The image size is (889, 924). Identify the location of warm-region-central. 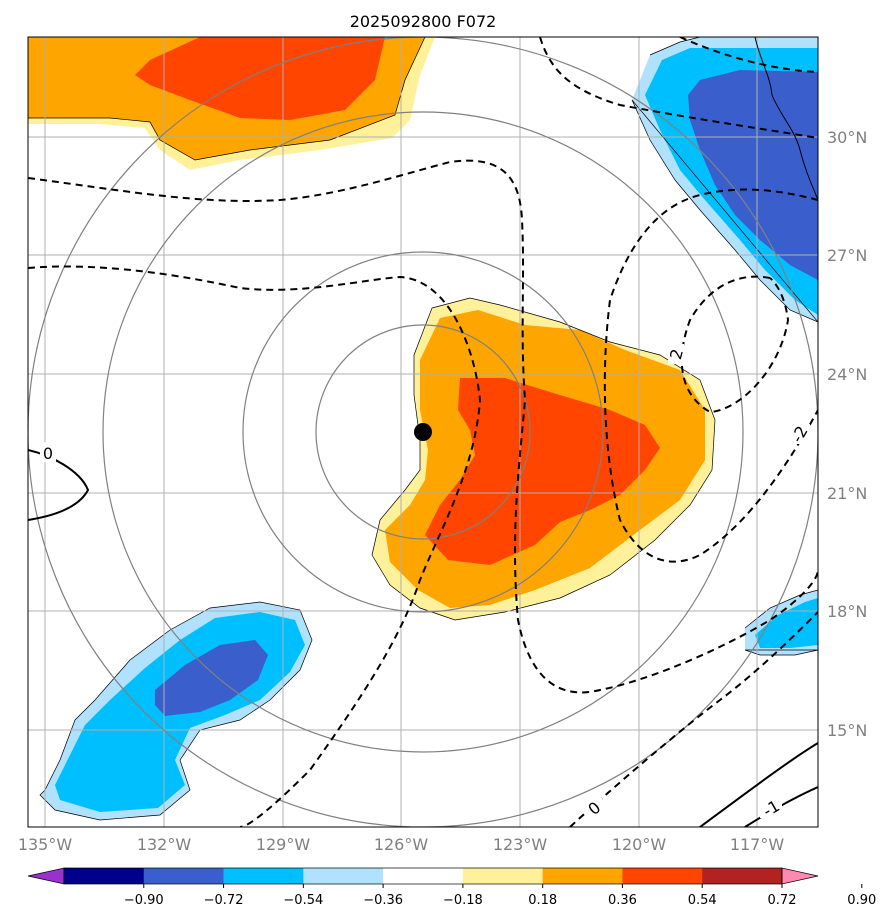
(543, 459).